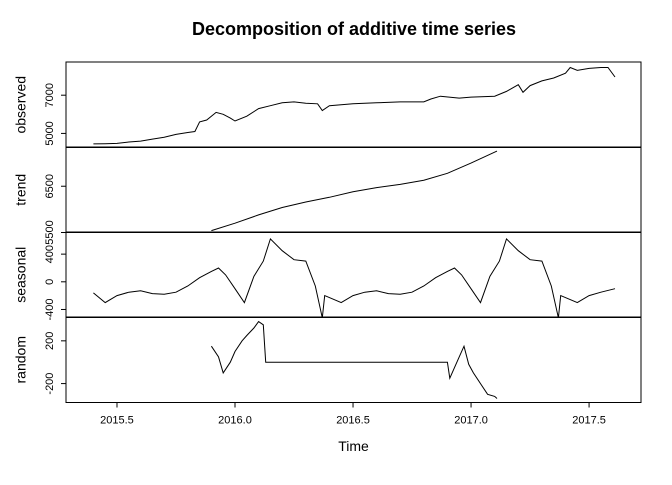 This screenshot has width=672, height=485. Describe the element at coordinates (117, 420) in the screenshot. I see `x-tick-label: 2015.5` at that location.